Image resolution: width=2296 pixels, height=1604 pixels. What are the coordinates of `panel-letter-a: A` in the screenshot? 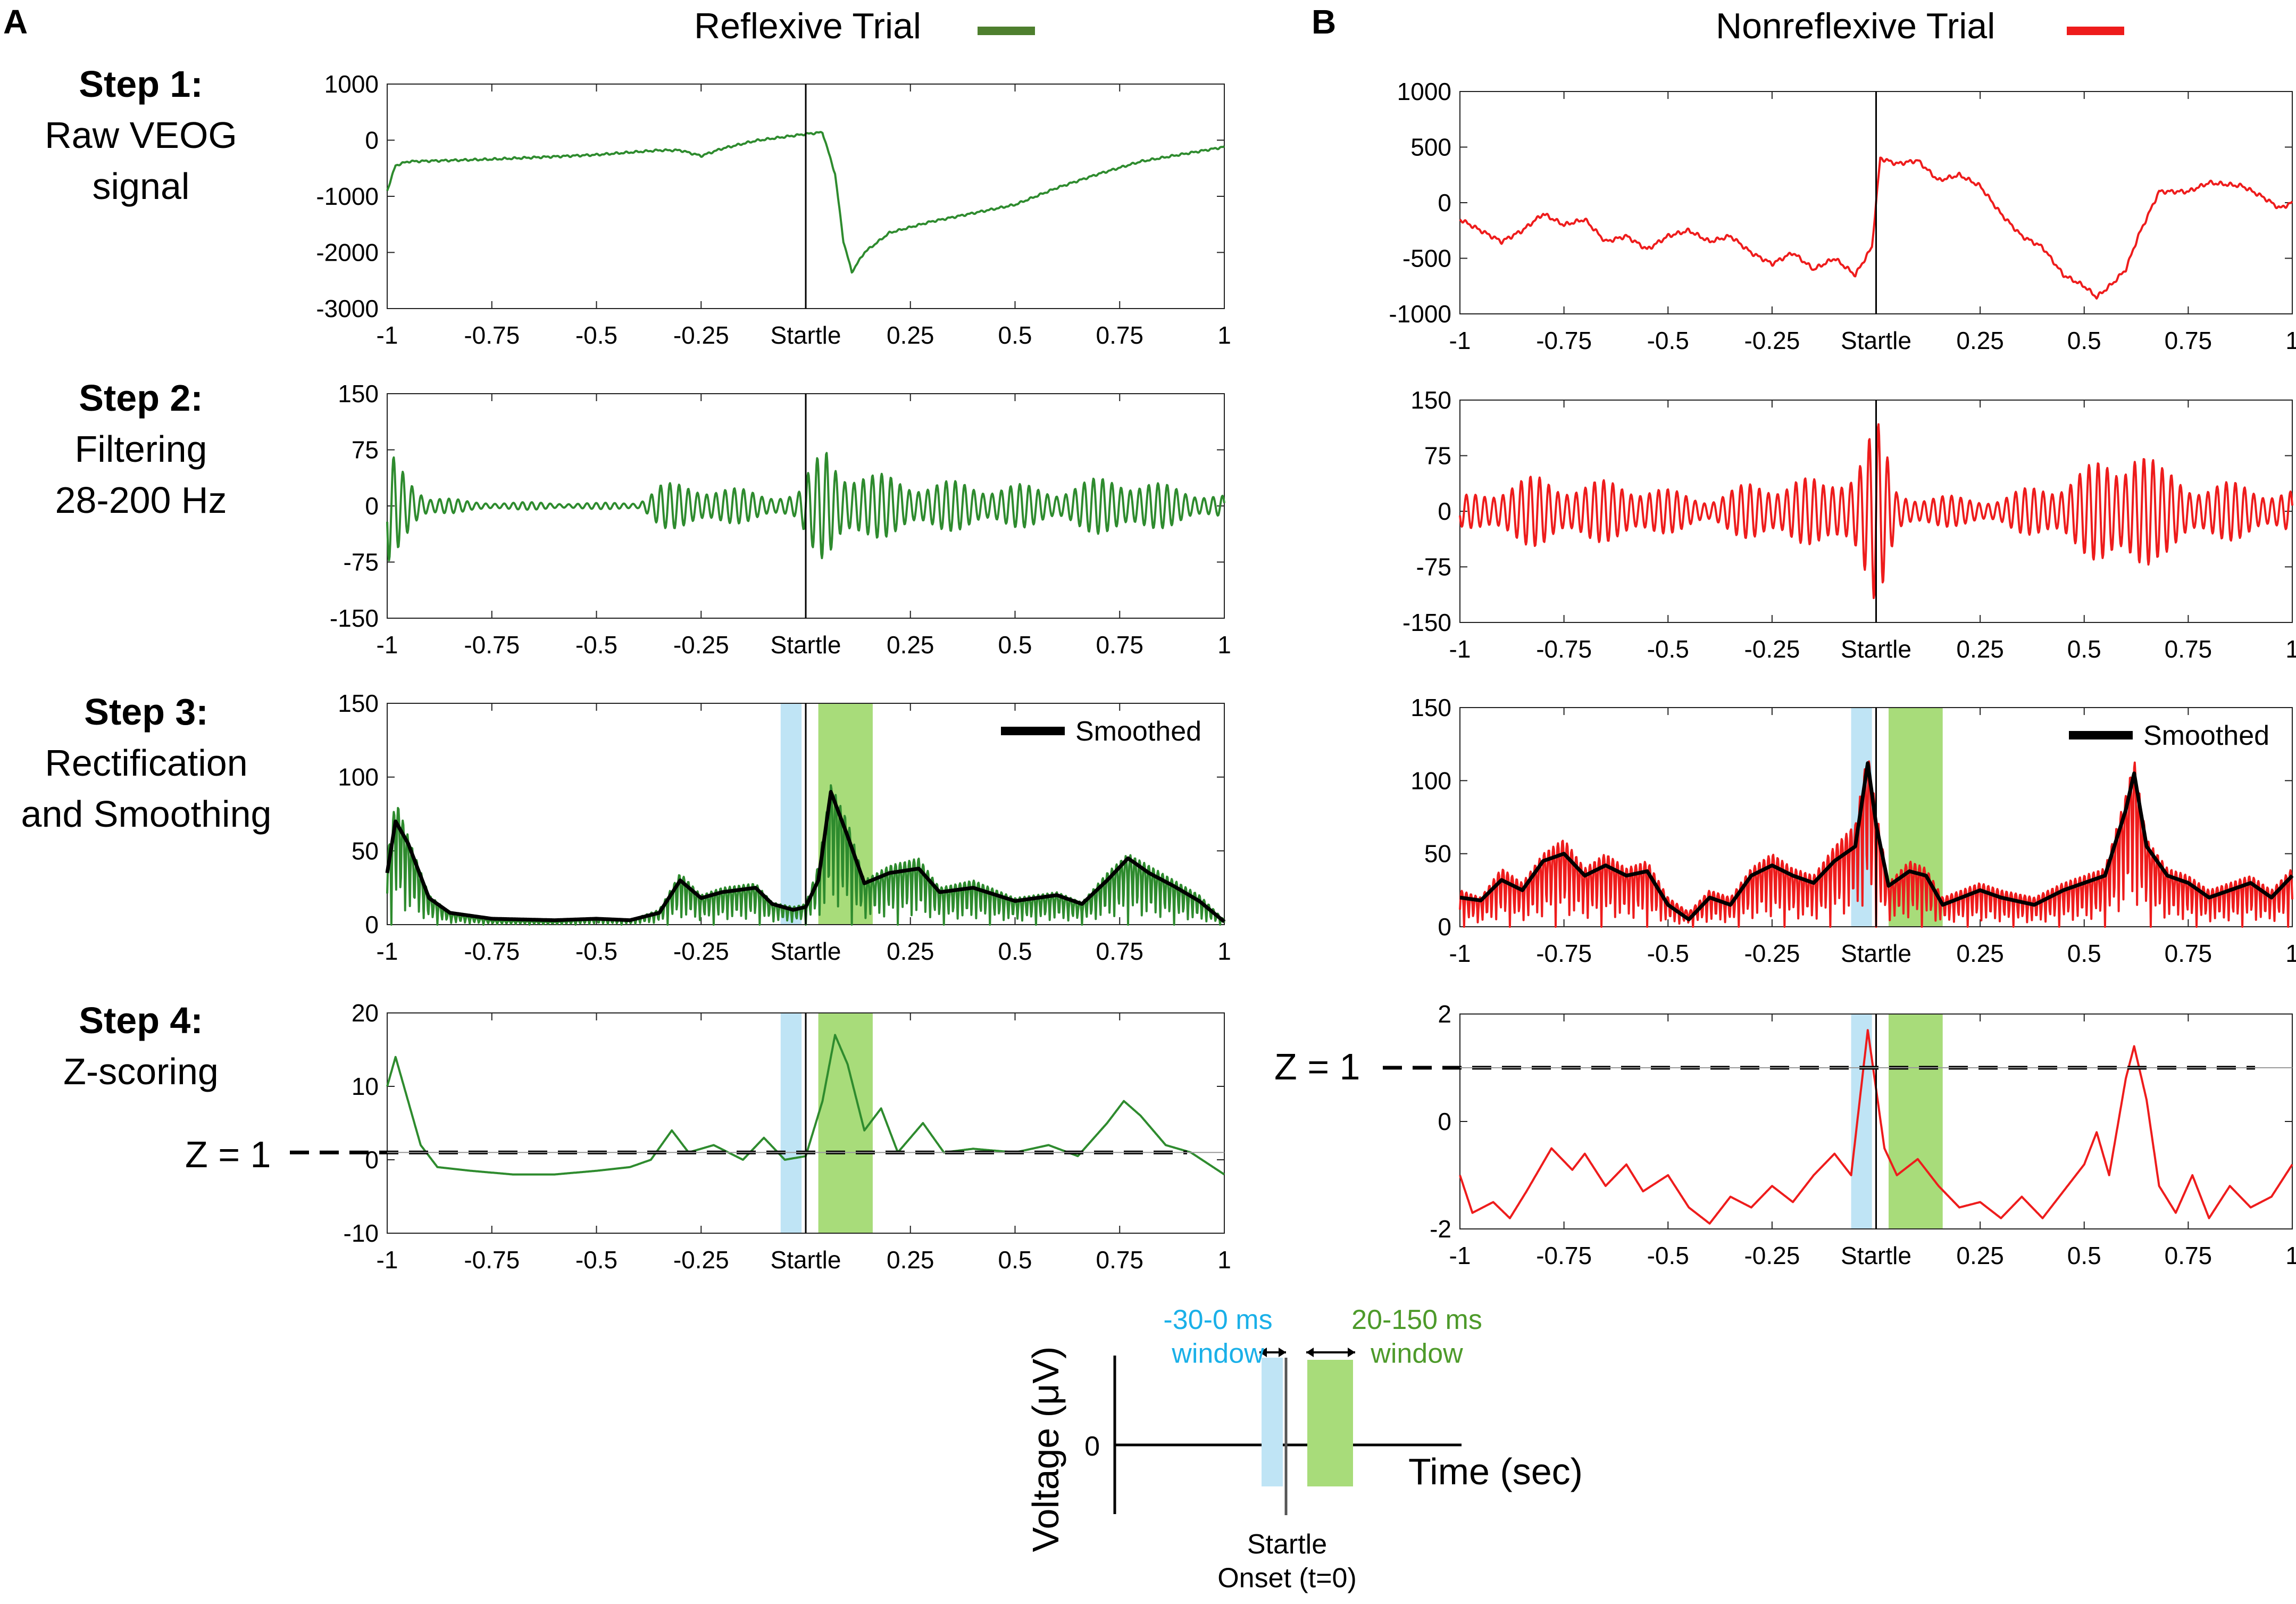 It's located at (16, 22).